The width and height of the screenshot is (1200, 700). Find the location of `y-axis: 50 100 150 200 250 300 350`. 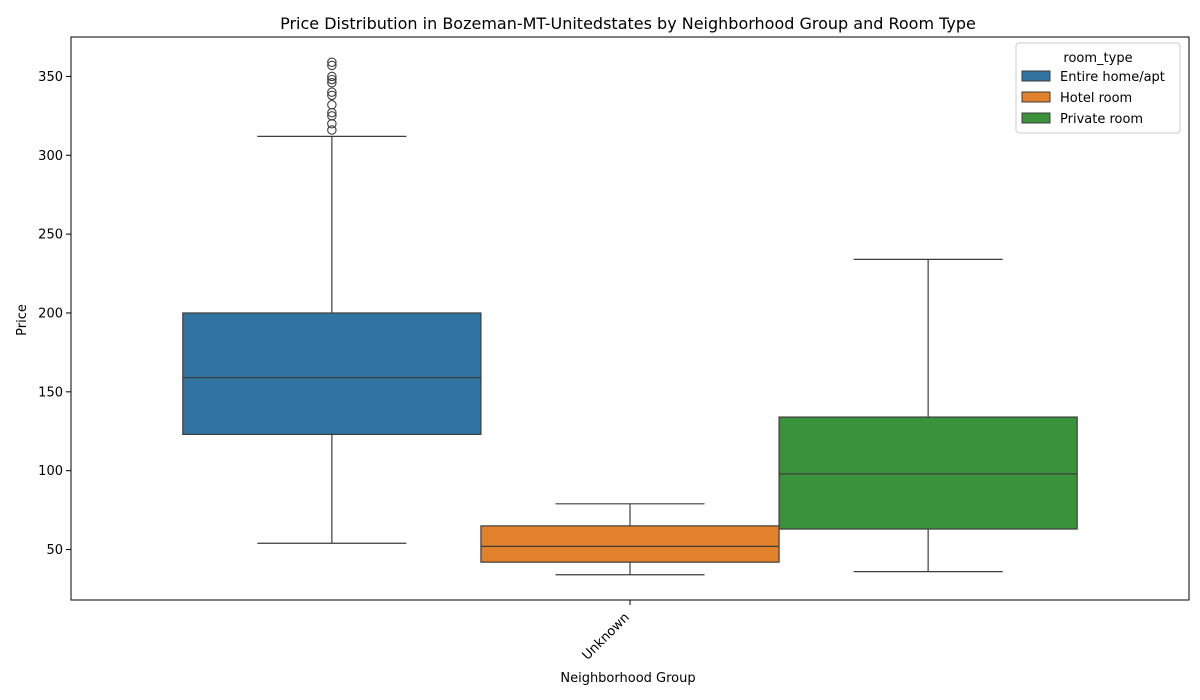

y-axis: 50 100 150 200 250 300 350 is located at coordinates (54, 314).